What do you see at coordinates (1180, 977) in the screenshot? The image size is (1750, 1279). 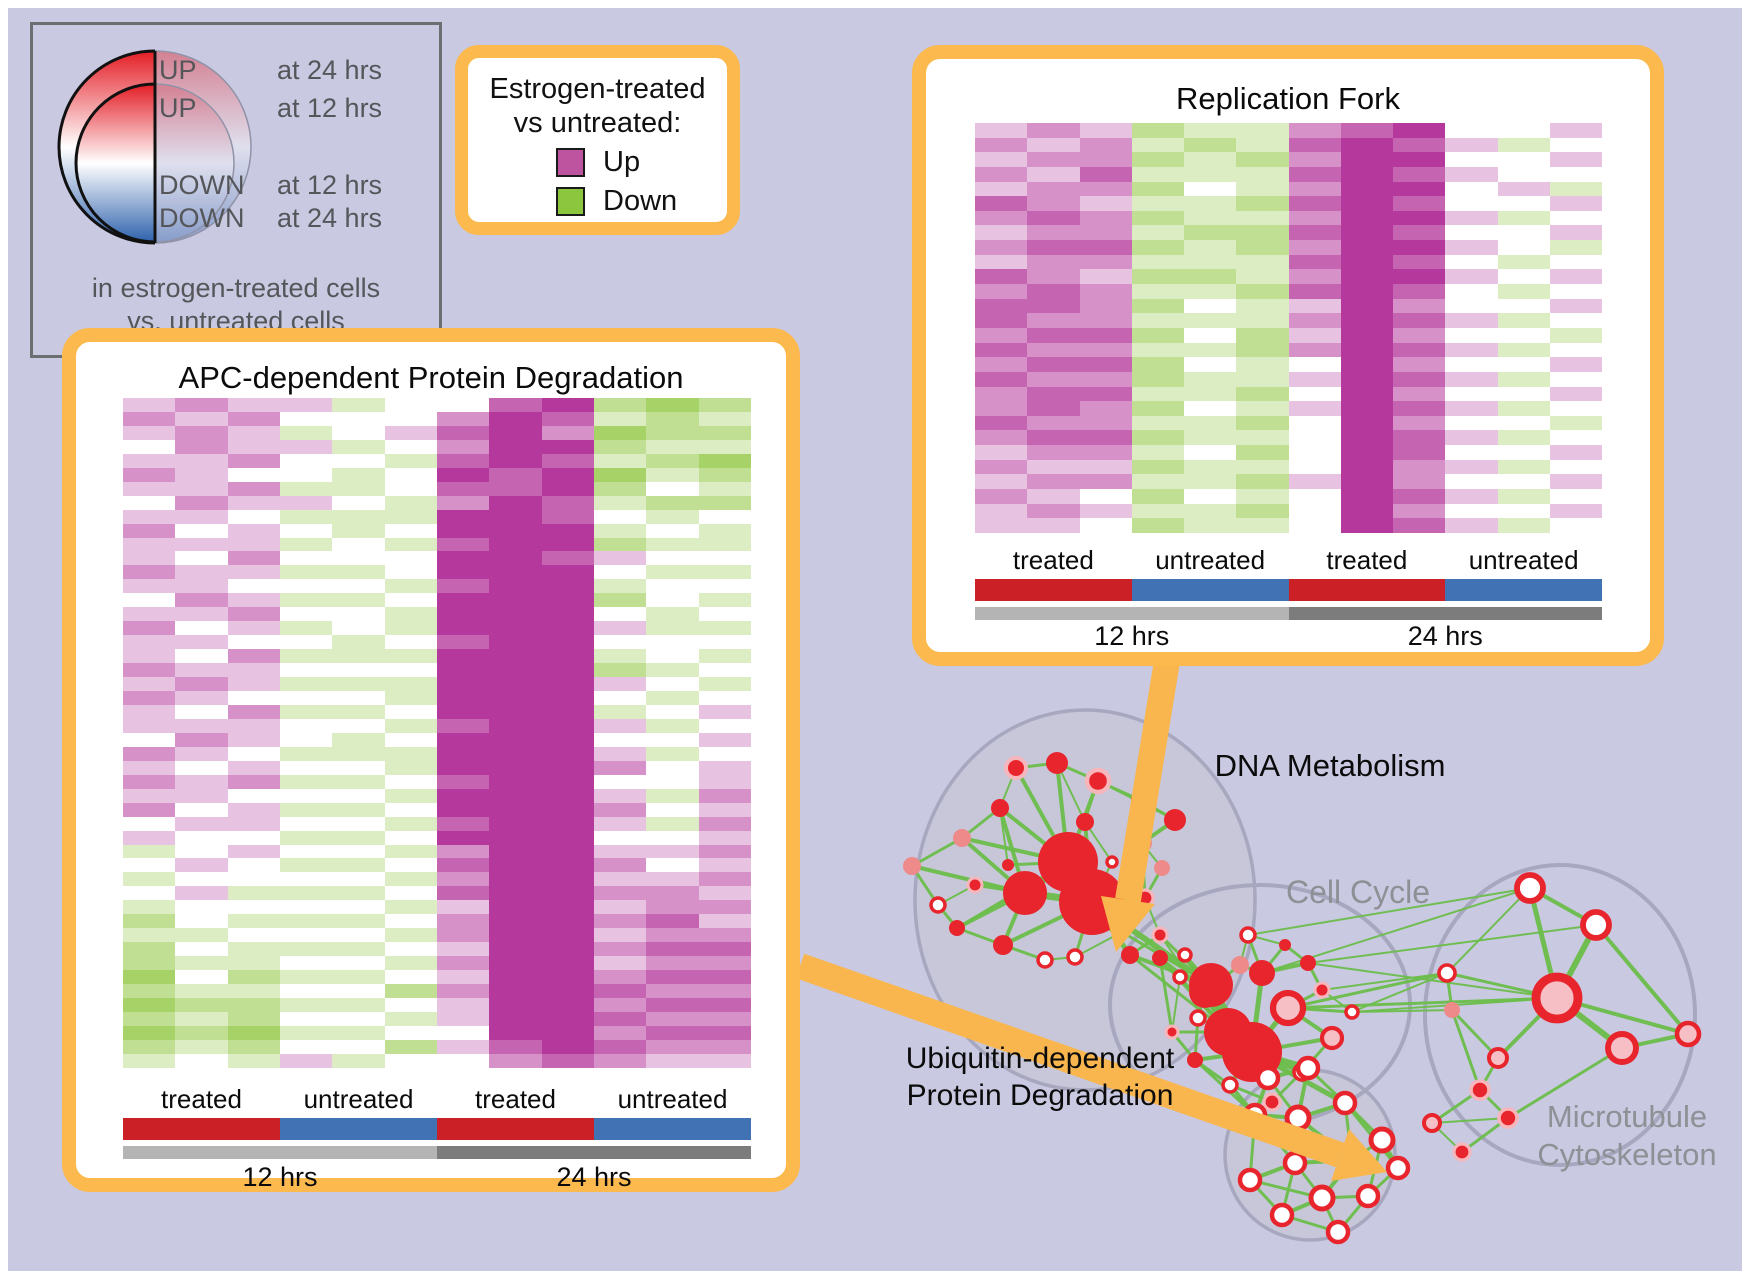 I see `gene-node-whitec` at bounding box center [1180, 977].